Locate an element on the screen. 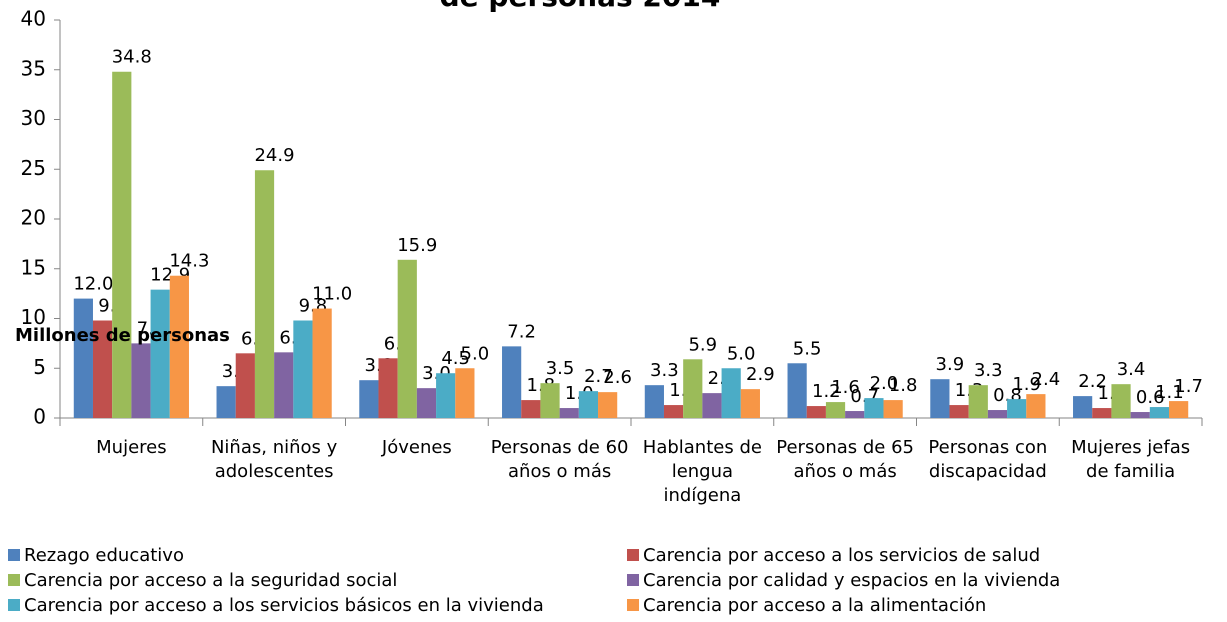 The width and height of the screenshot is (1227, 622). data-label: 3.4 is located at coordinates (1131, 369).